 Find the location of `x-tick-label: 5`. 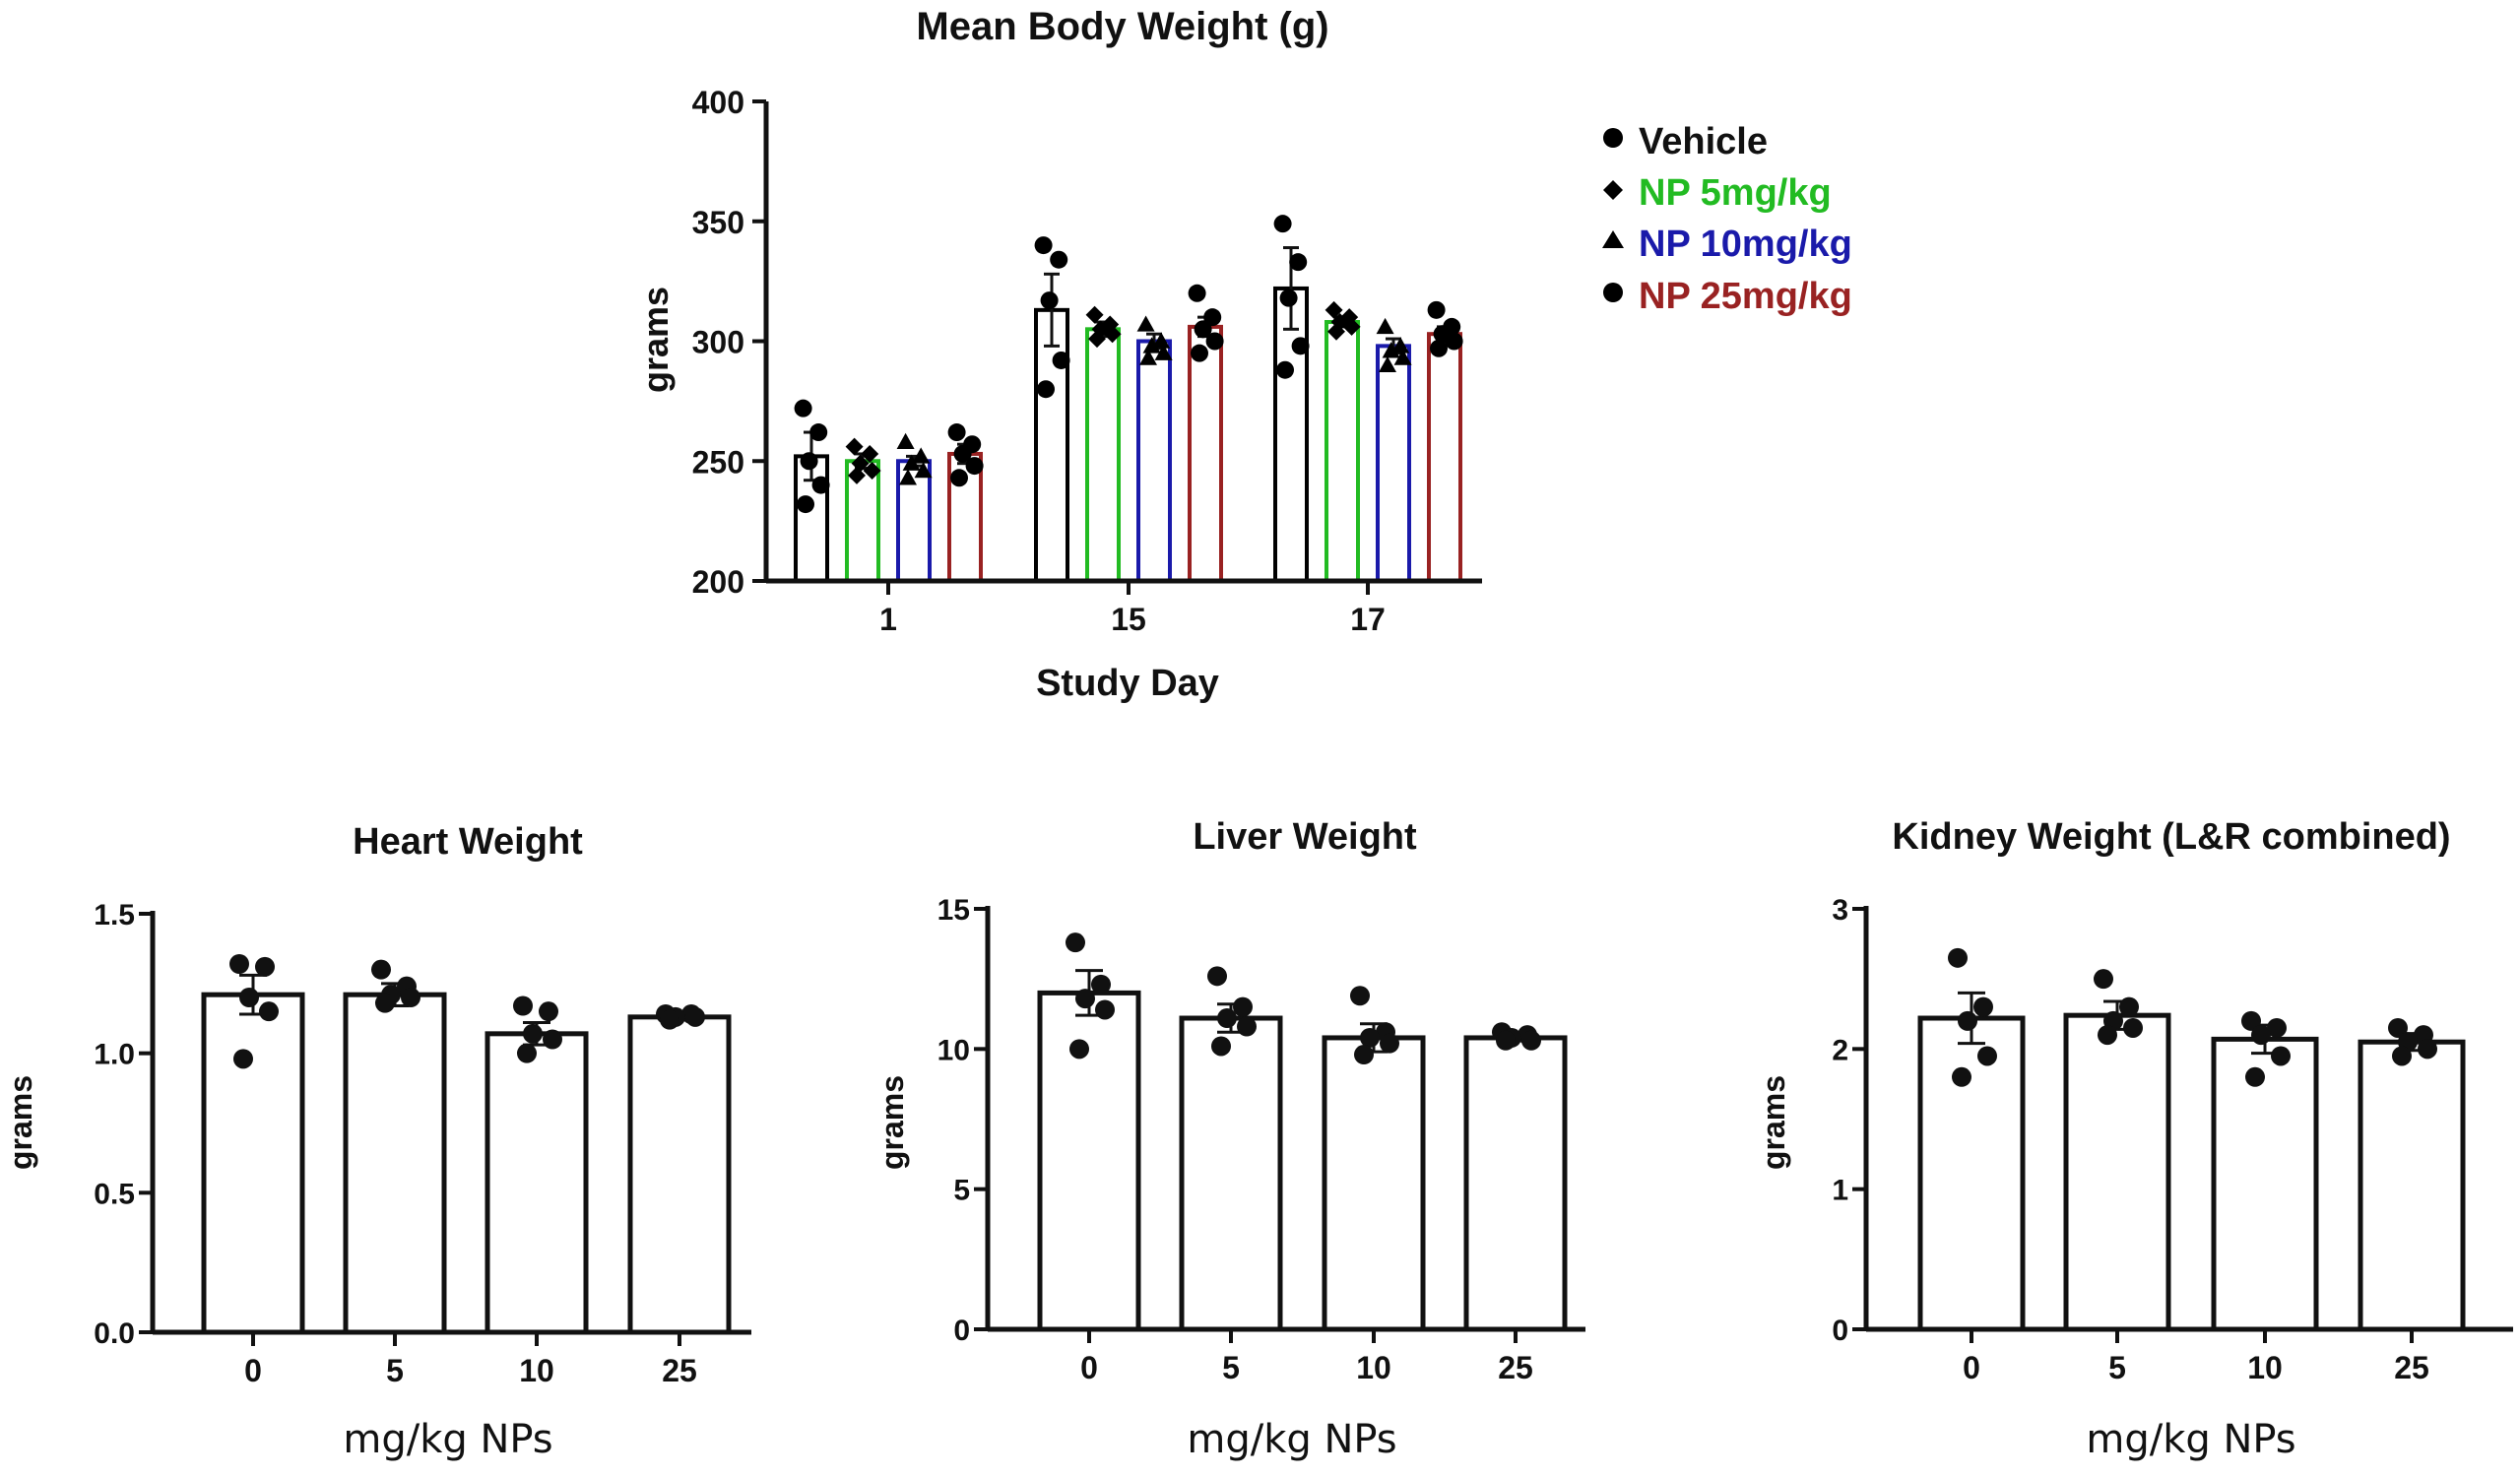

x-tick-label: 5 is located at coordinates (2117, 1368).